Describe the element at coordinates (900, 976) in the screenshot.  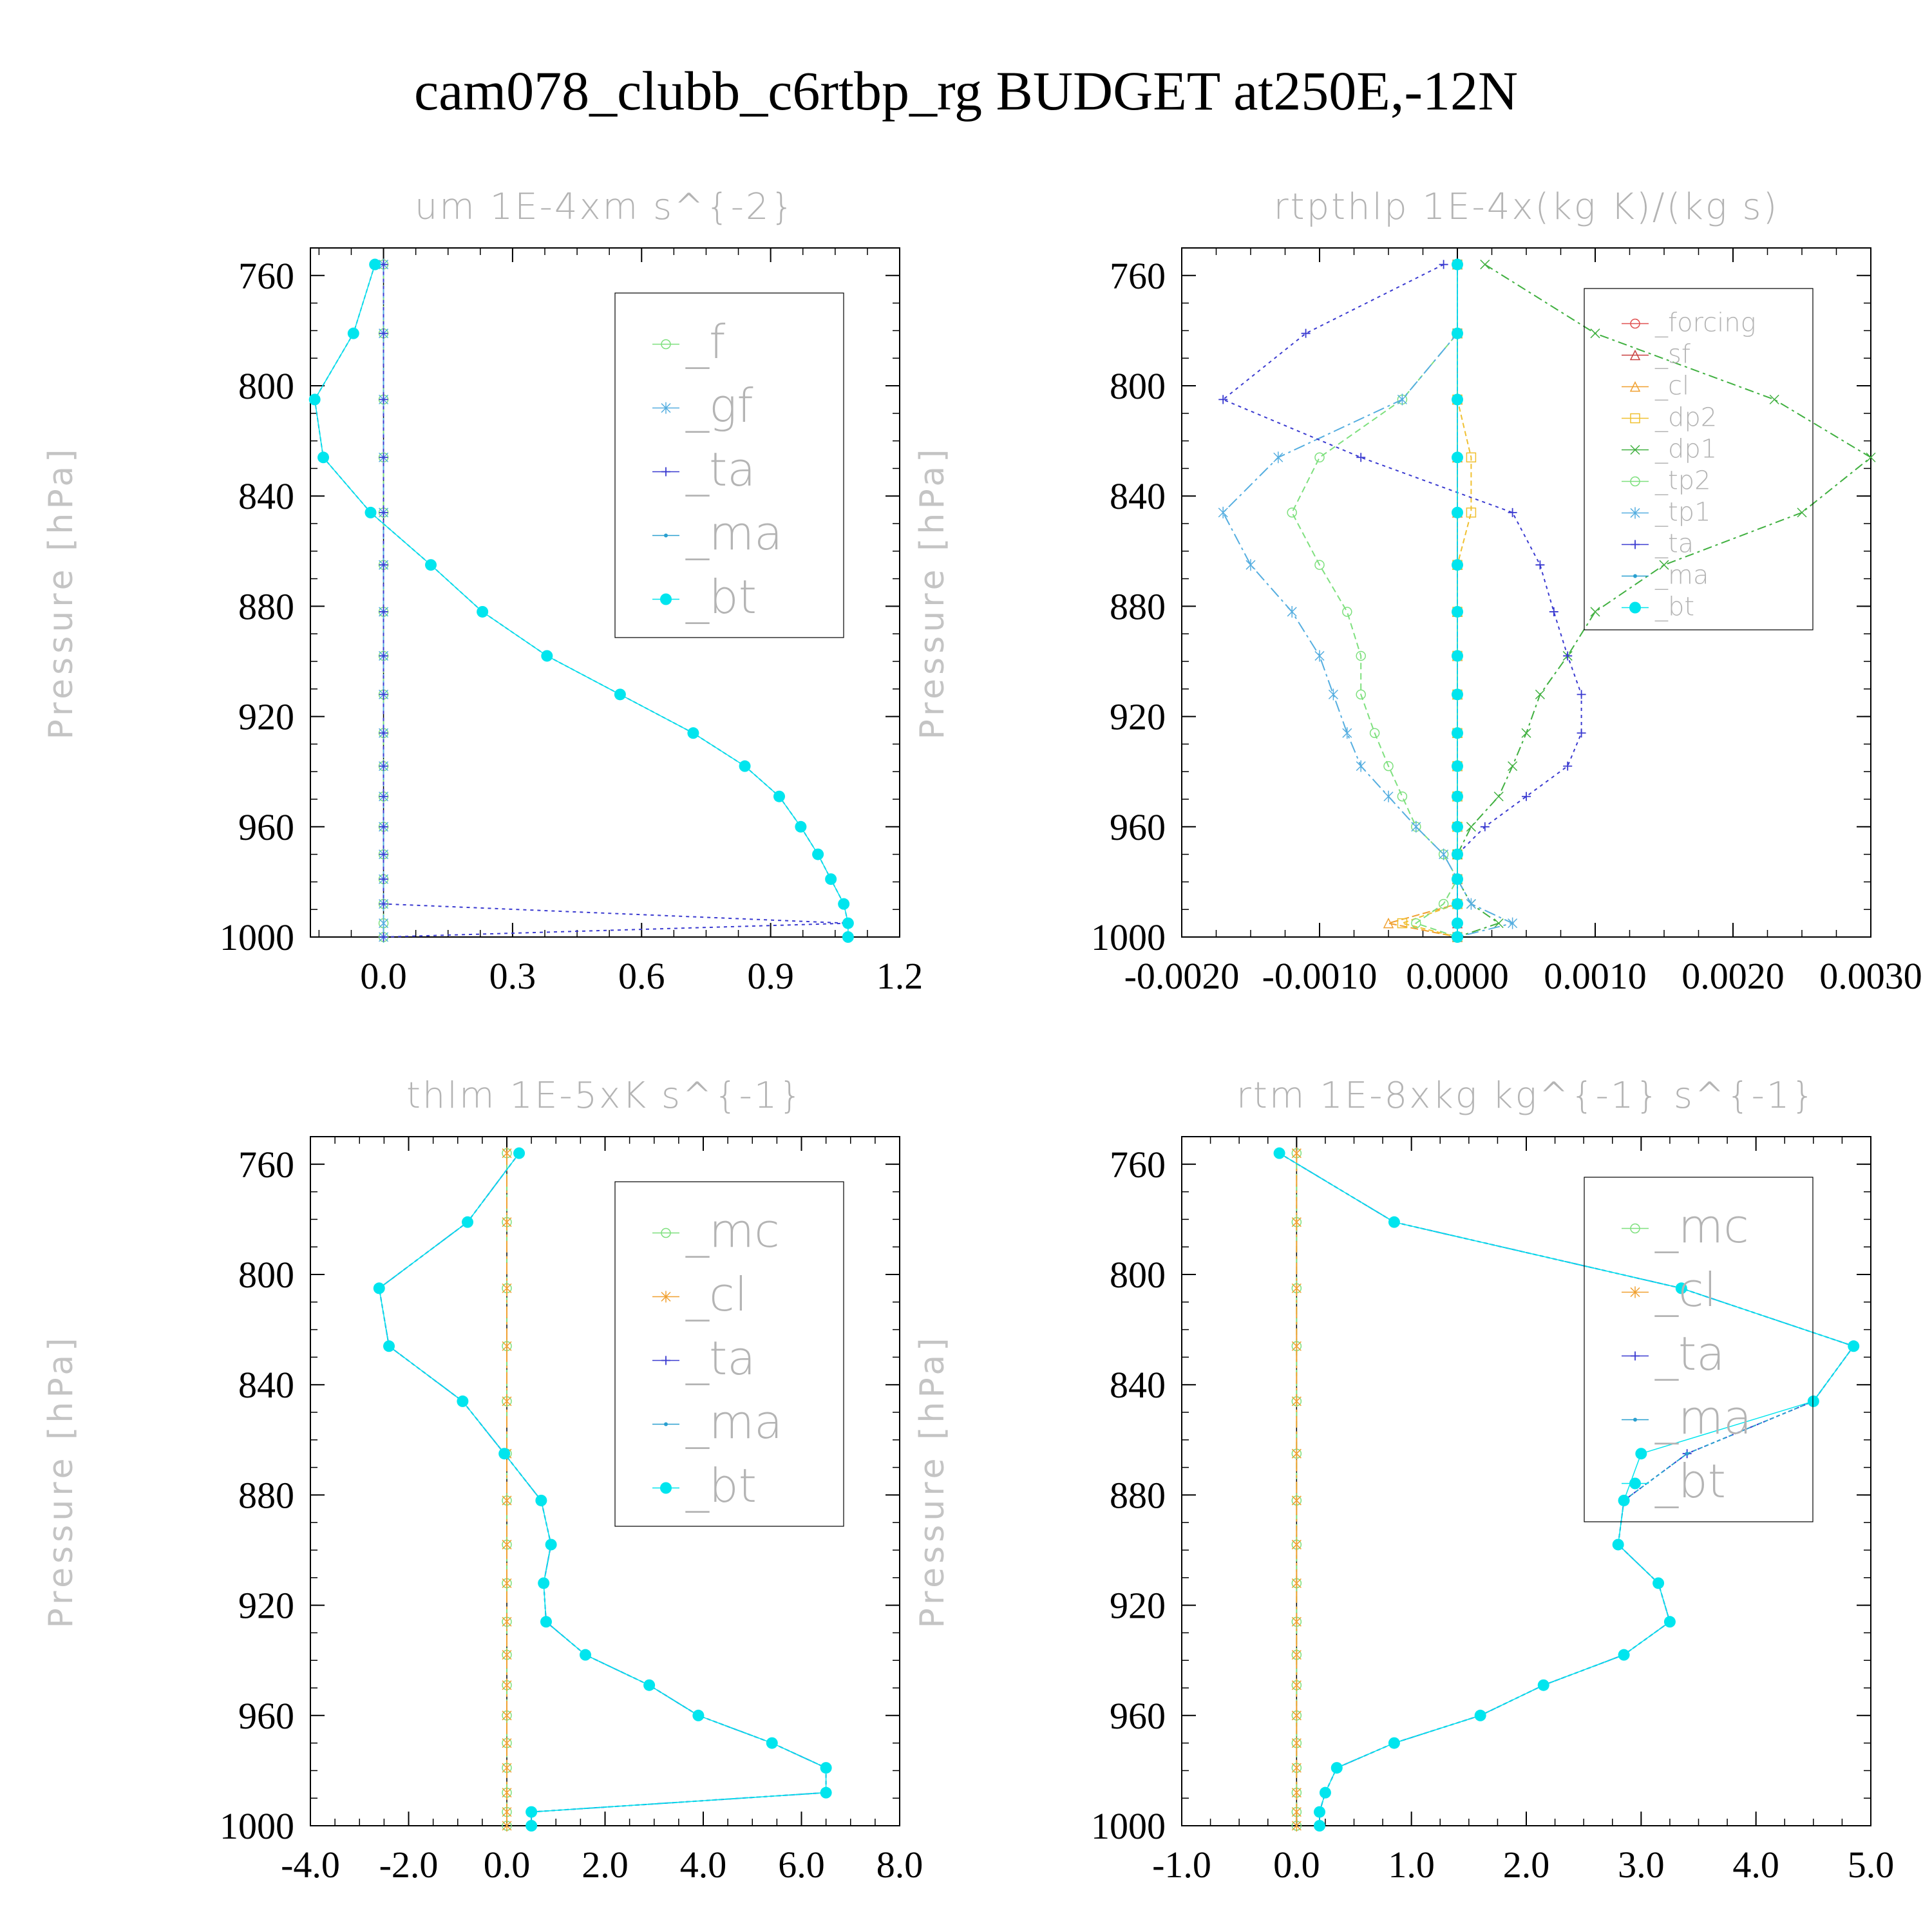
I see `x-tick-label: 1.2` at that location.